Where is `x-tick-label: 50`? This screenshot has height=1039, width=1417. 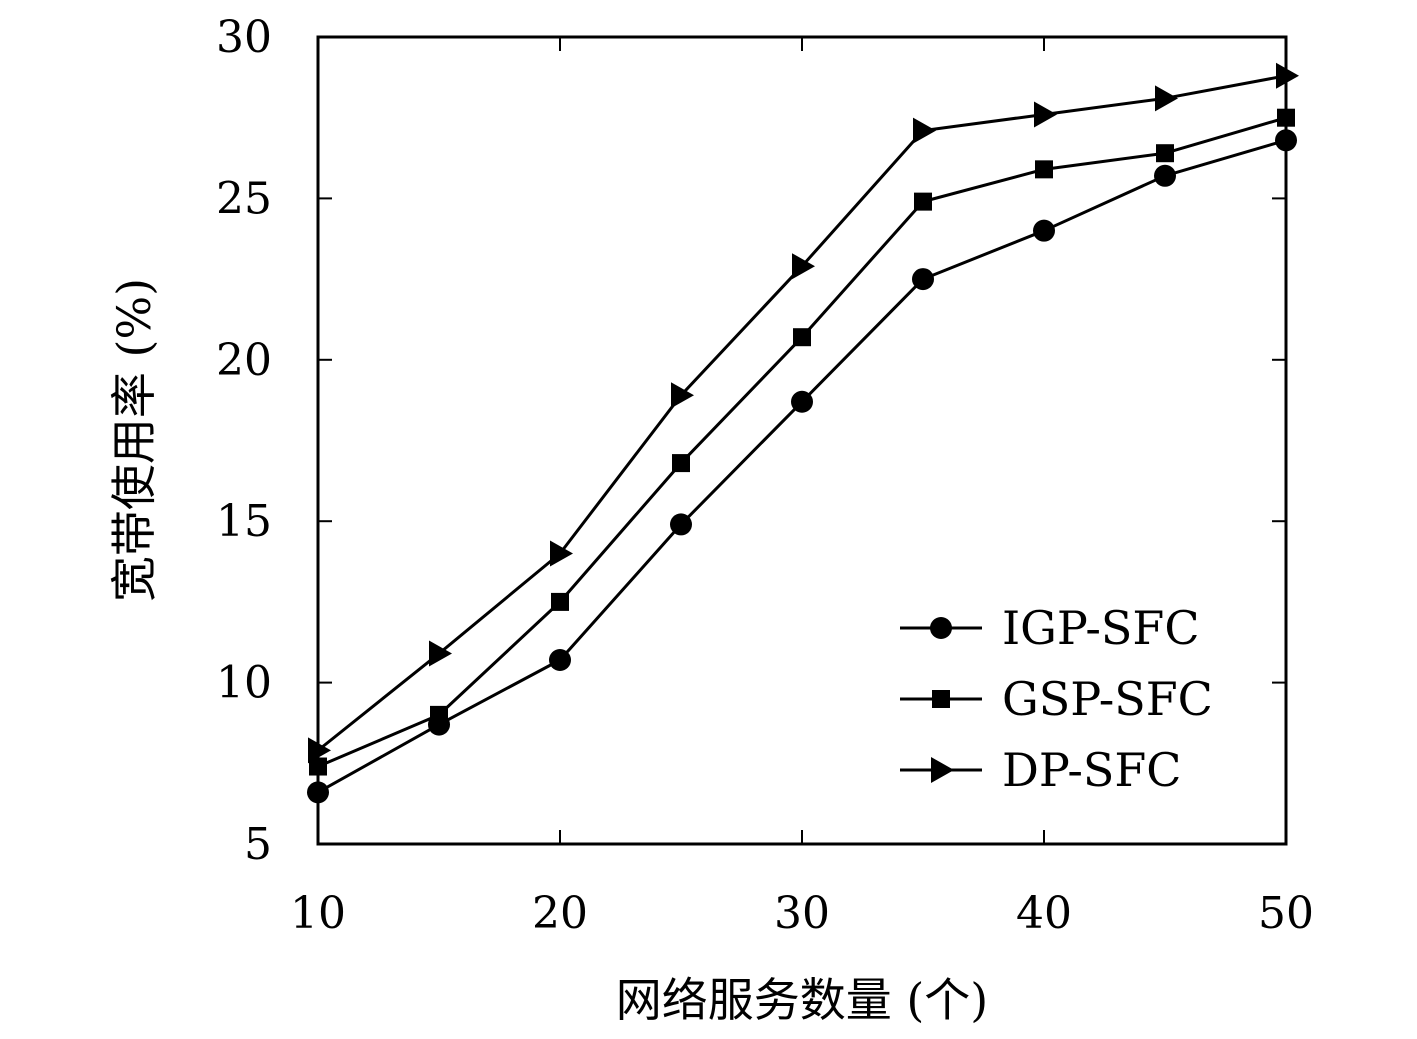 x-tick-label: 50 is located at coordinates (1286, 913).